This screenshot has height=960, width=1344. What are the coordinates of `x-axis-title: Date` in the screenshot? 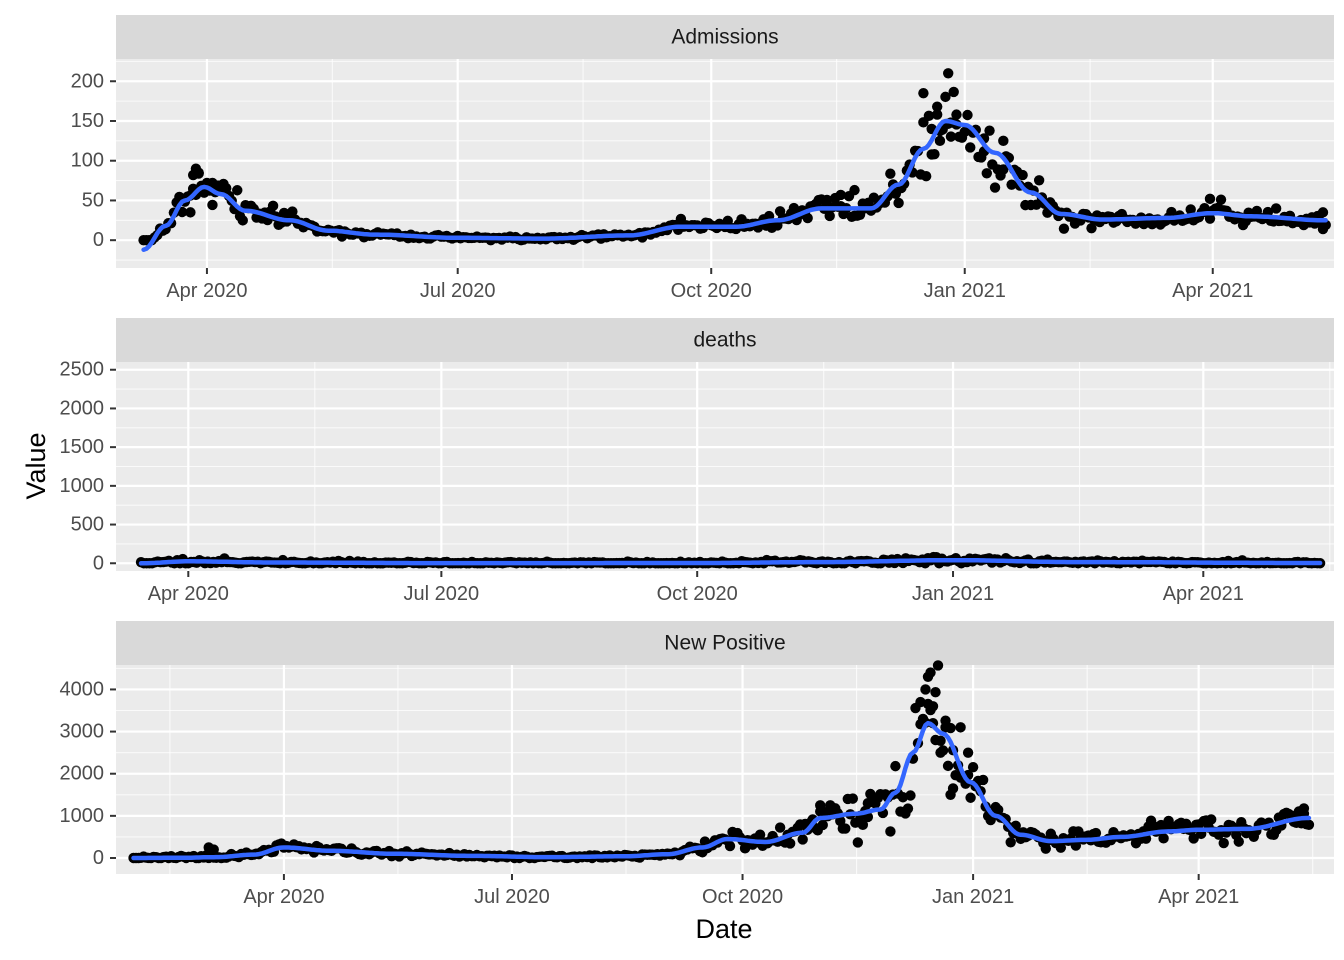 It's located at (723, 929).